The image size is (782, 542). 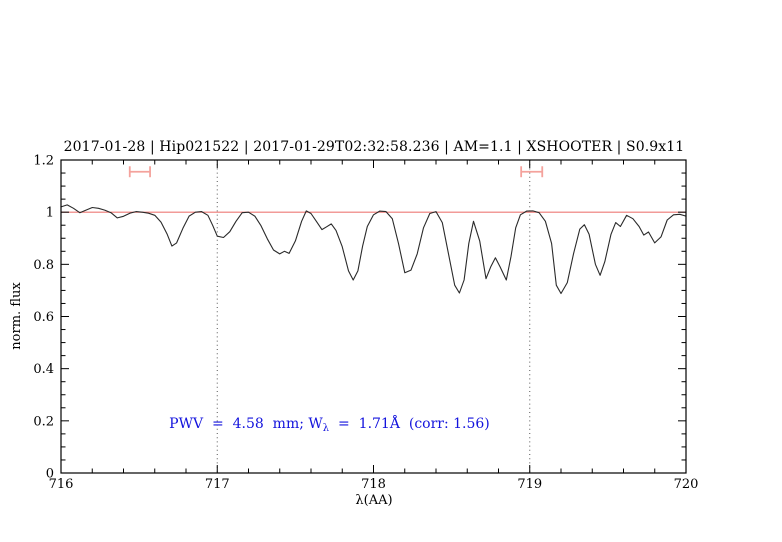 I want to click on y-axis-label: norm. flux, so click(x=16, y=316).